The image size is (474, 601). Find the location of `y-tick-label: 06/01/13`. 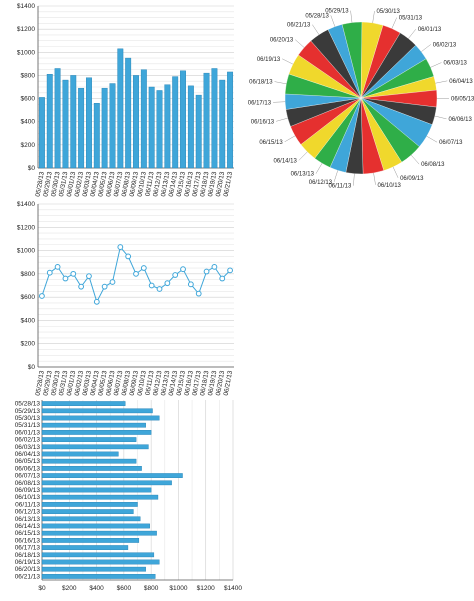

y-tick-label: 06/01/13 is located at coordinates (28, 432).